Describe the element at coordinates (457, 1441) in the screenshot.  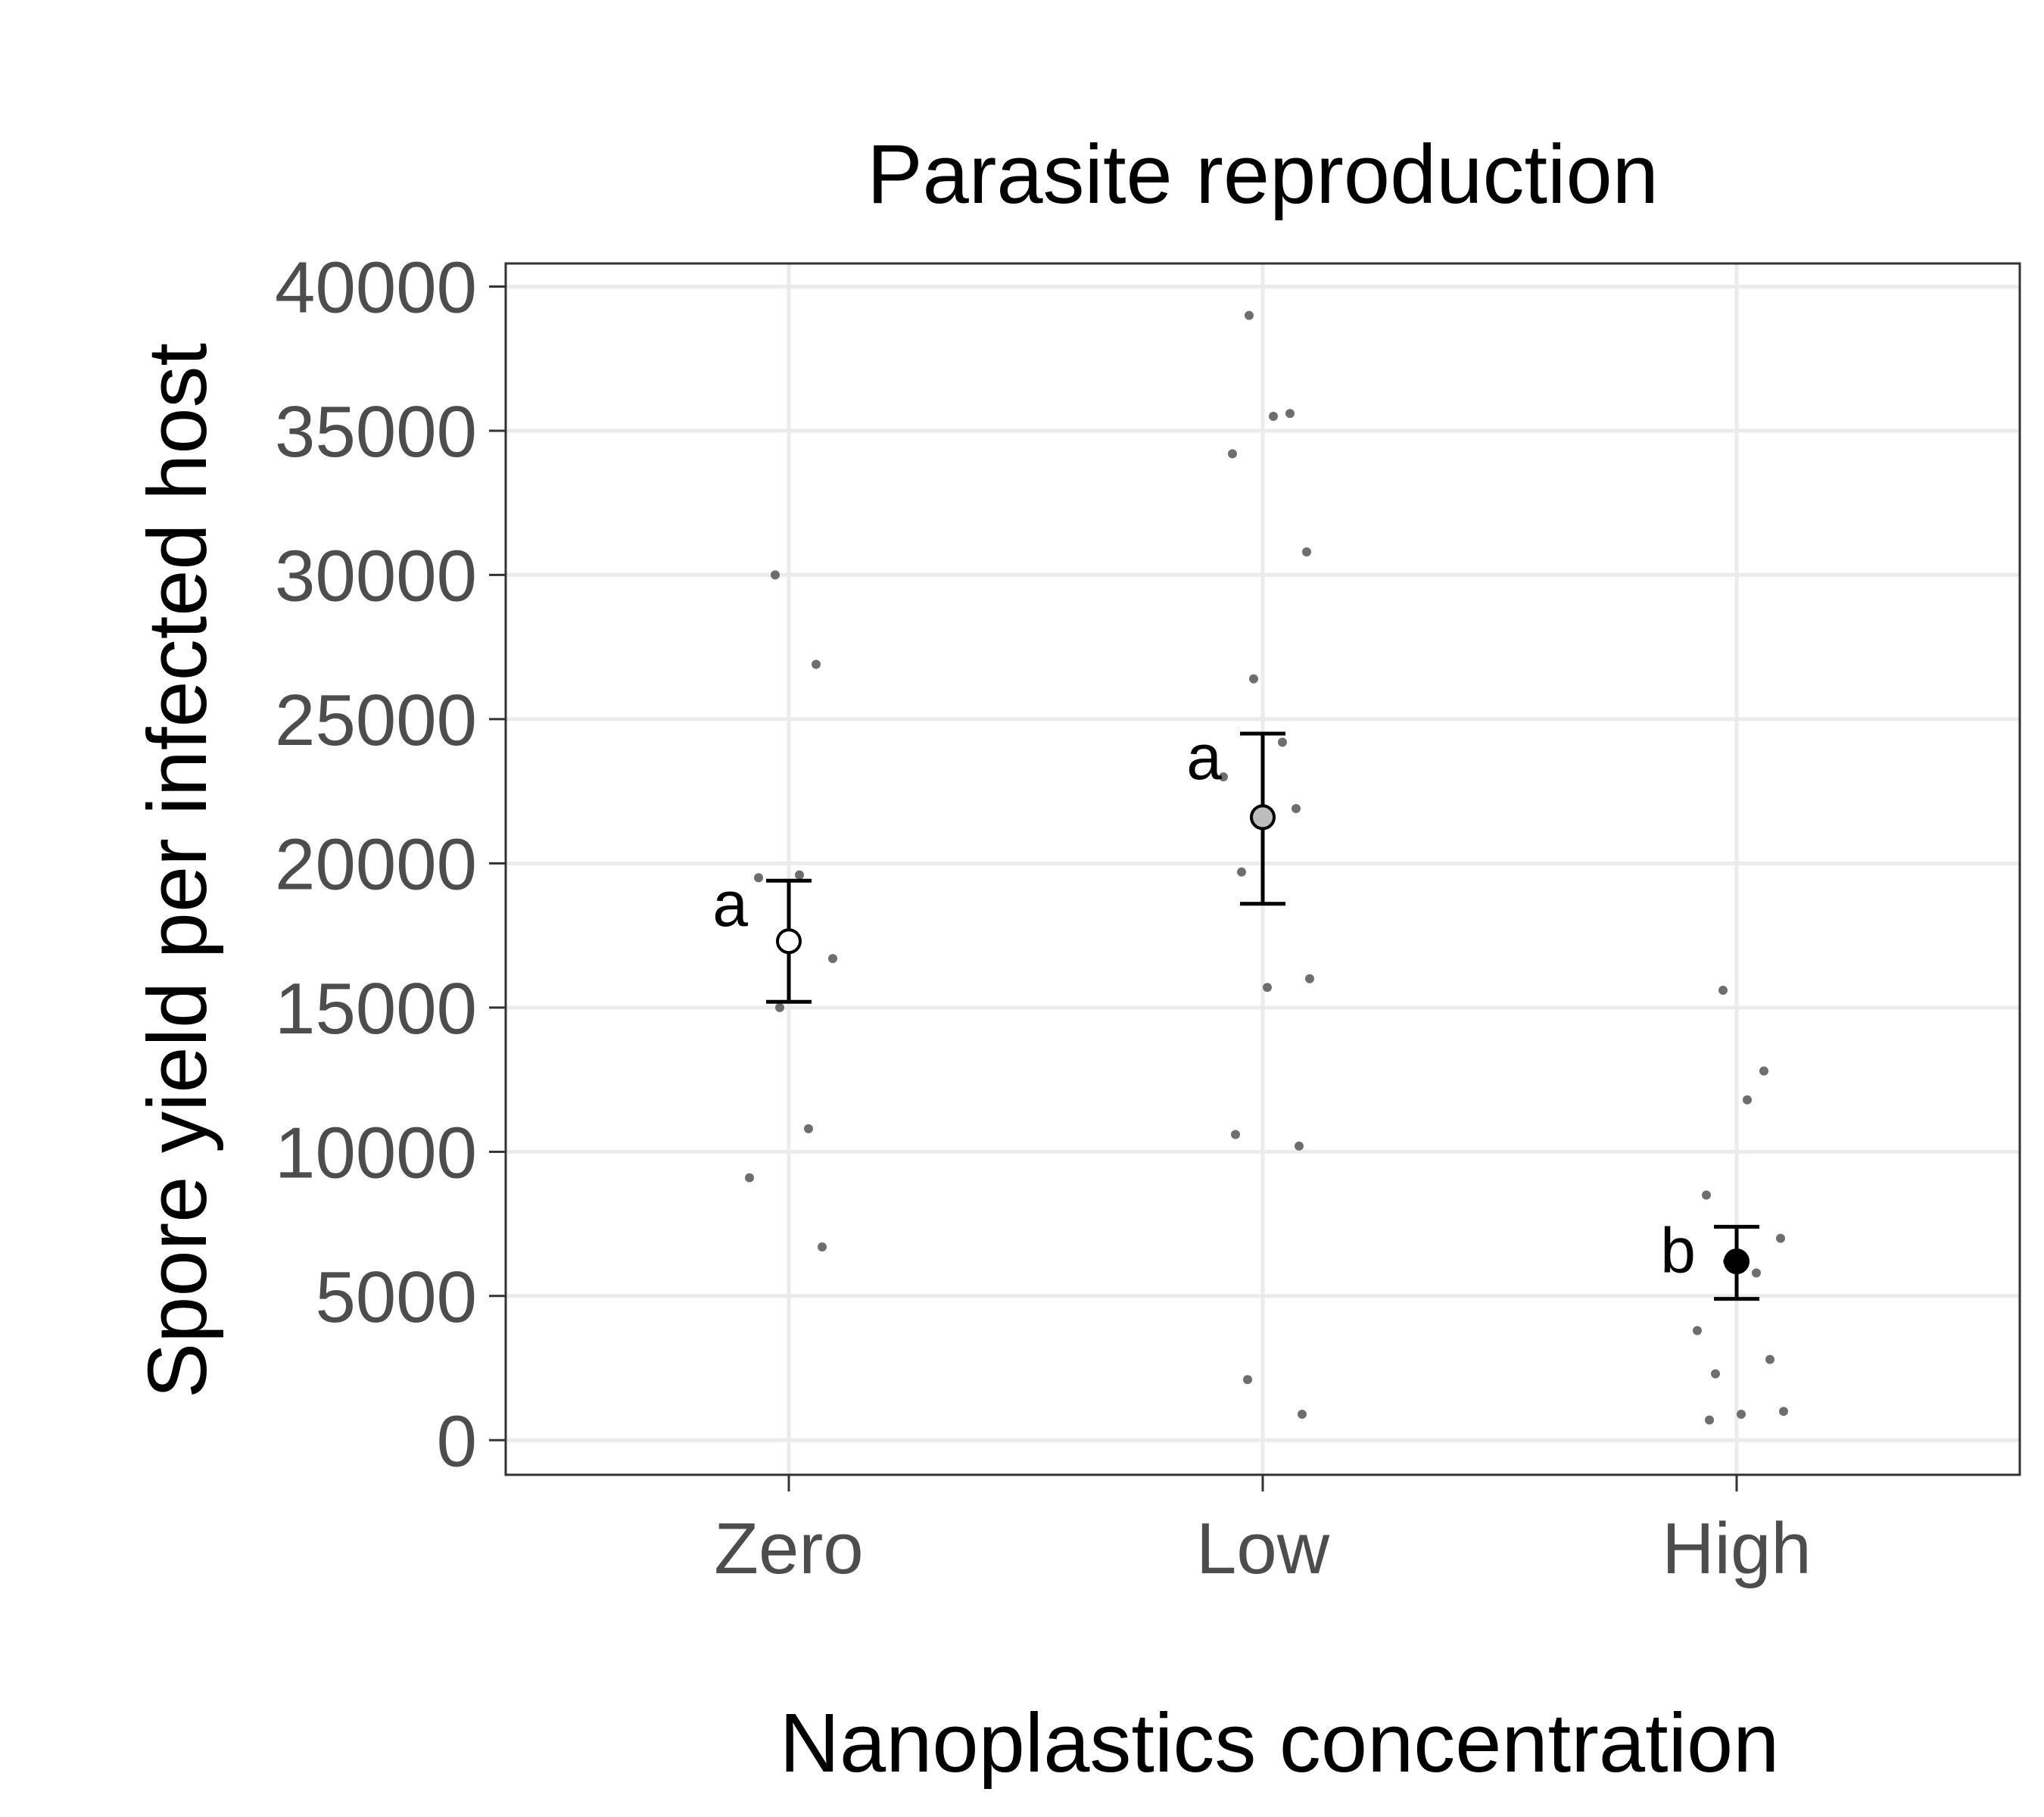
I see `y-tick-label: 0` at that location.